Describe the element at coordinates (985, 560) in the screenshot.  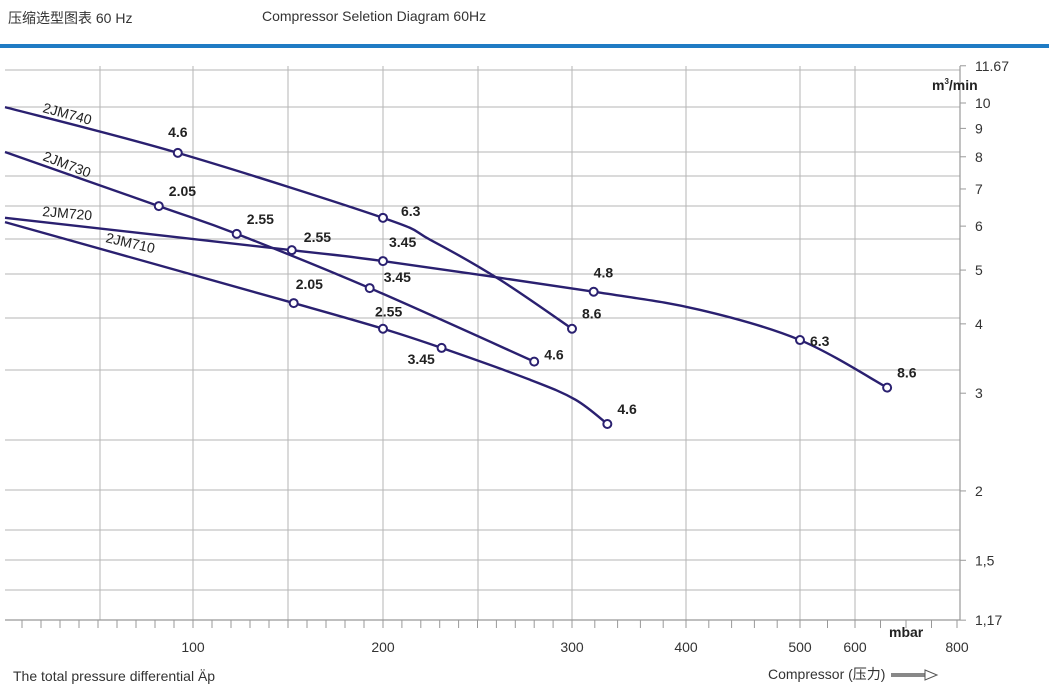
I see `y-tick-label: 1,5` at that location.